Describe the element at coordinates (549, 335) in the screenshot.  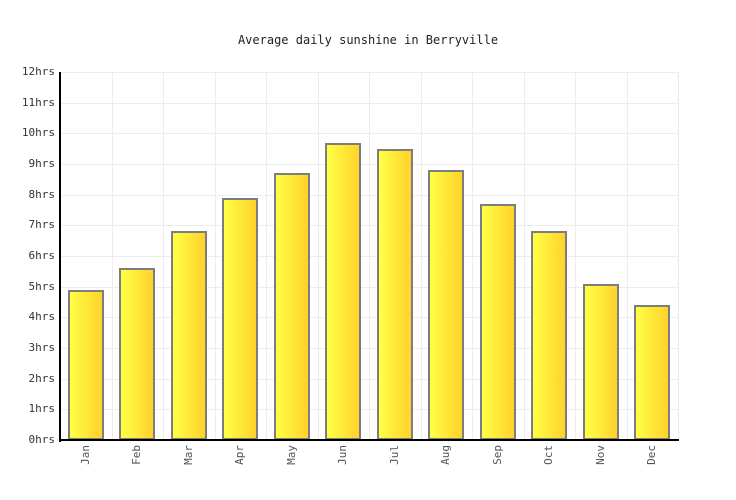
I see `sunshine-bar-oct` at that location.